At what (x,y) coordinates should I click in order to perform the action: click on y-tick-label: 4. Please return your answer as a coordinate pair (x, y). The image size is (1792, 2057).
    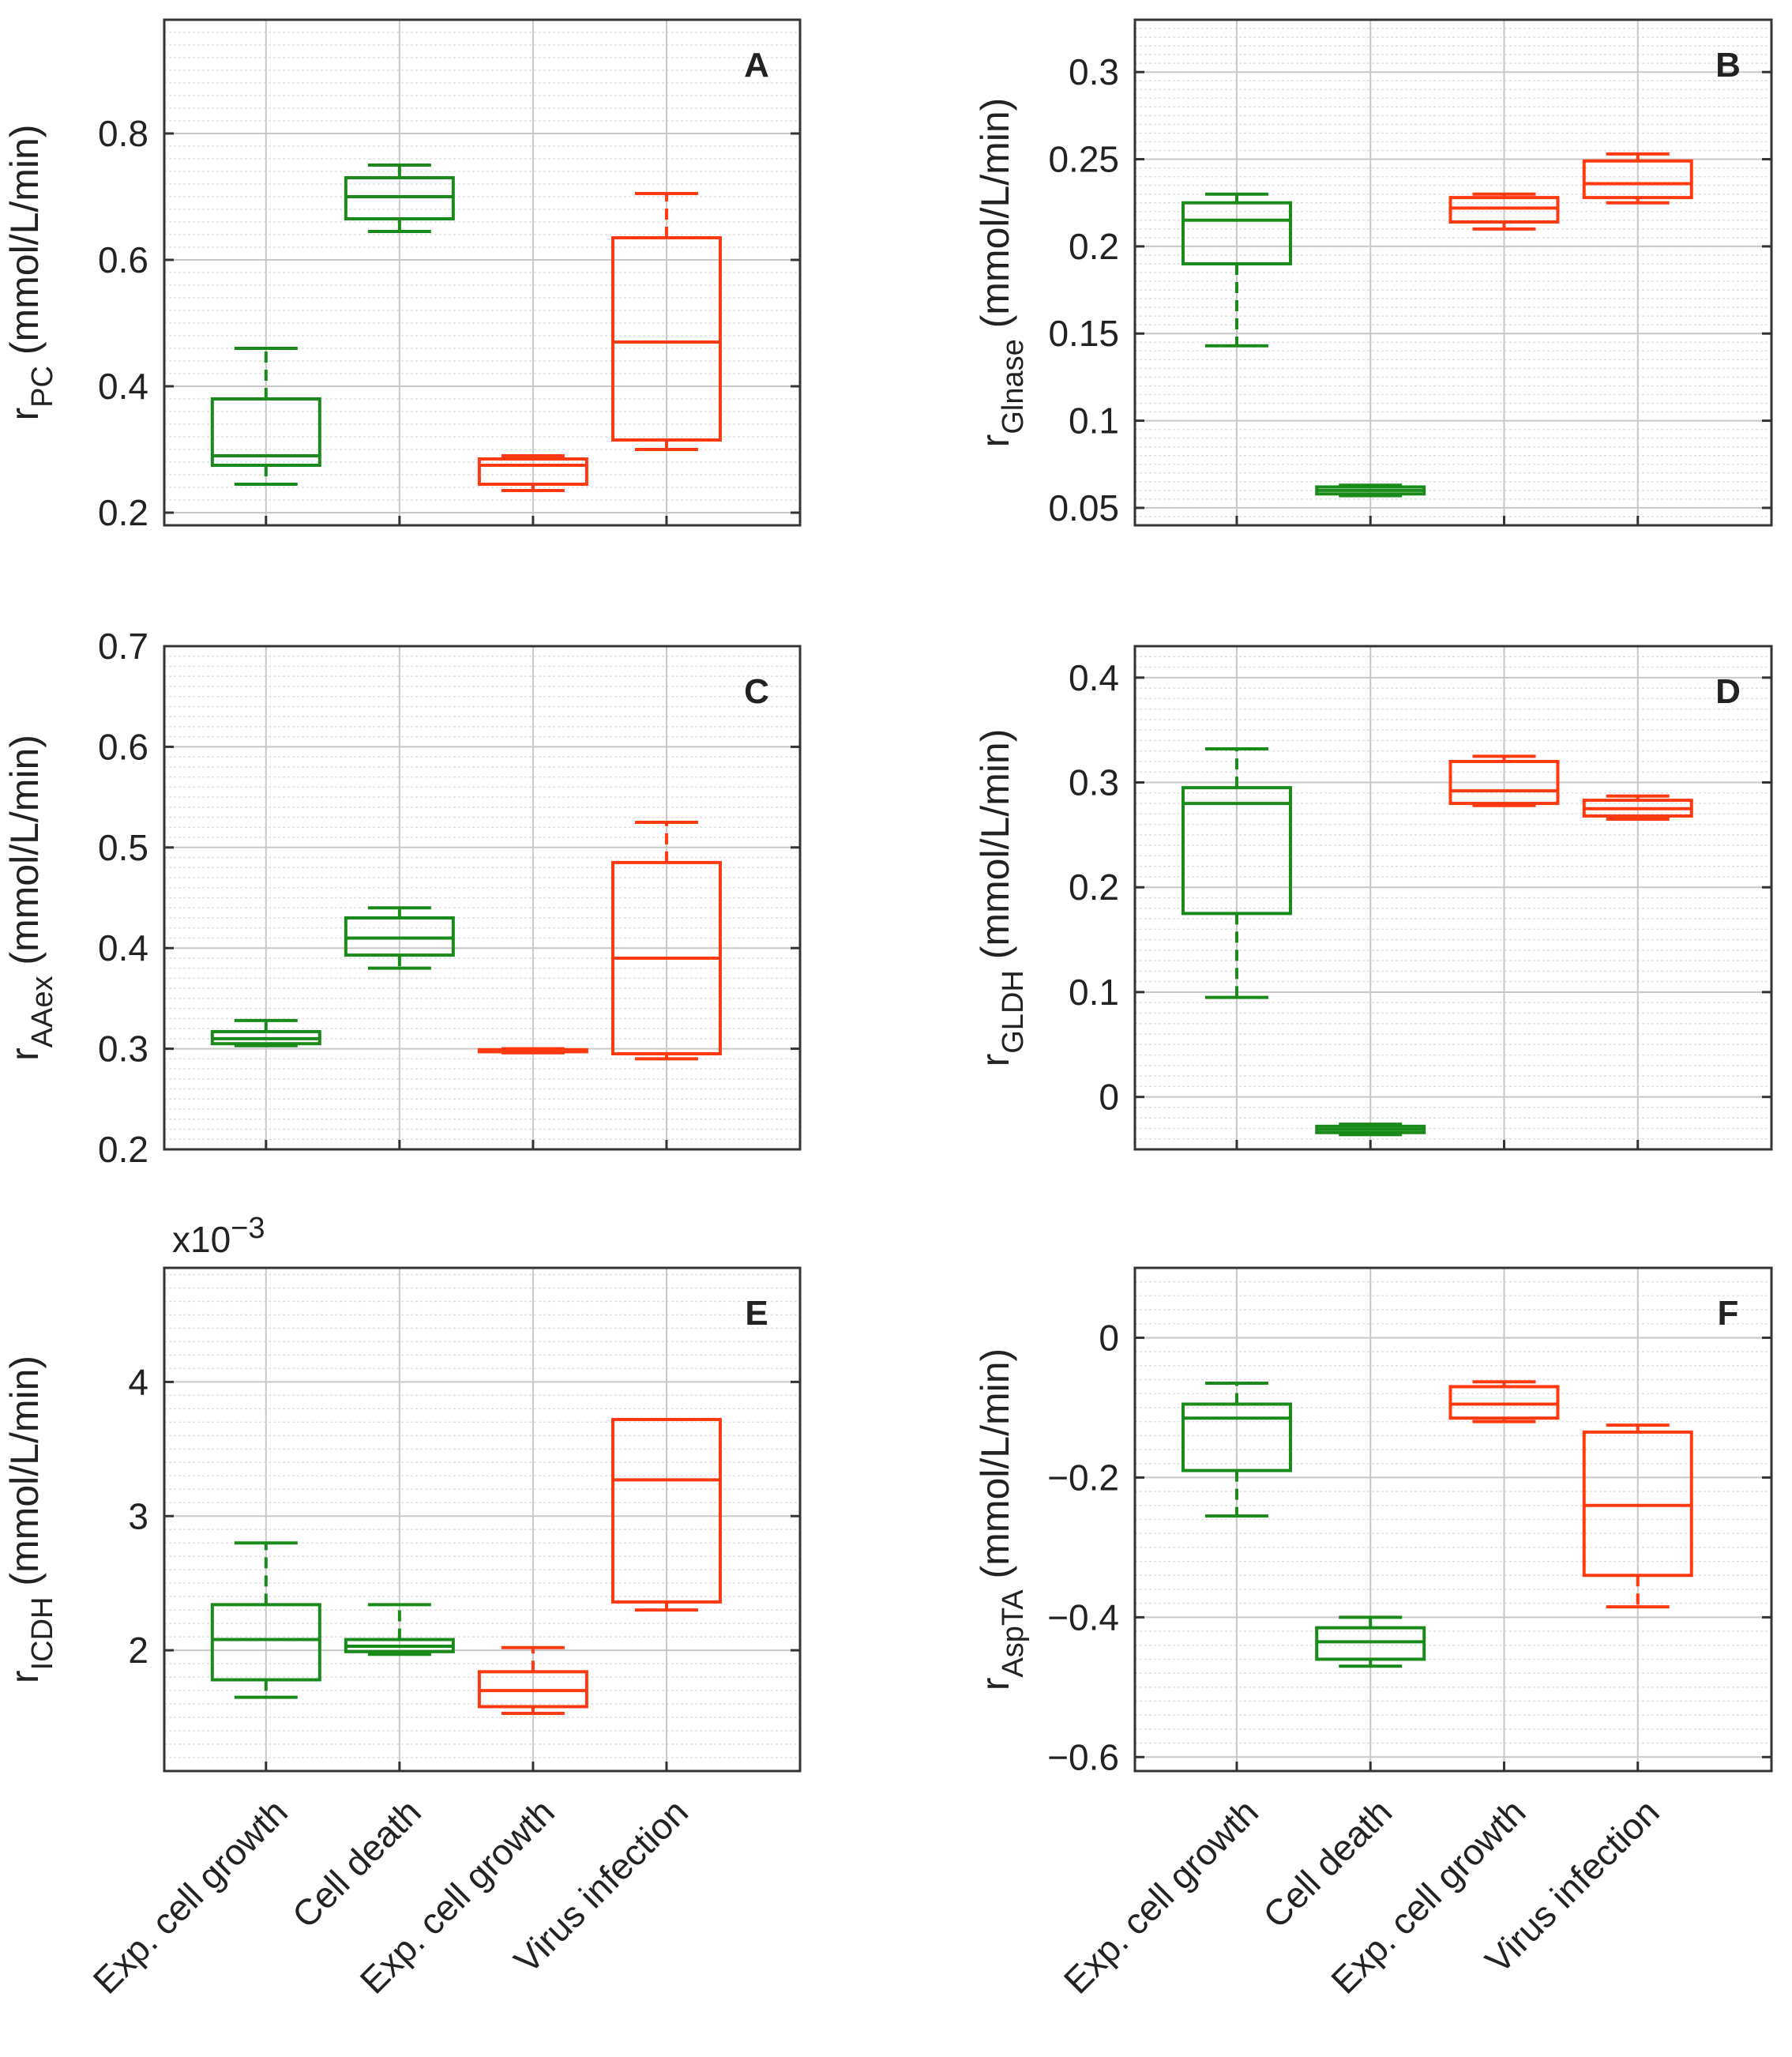
    Looking at the image, I should click on (138, 1381).